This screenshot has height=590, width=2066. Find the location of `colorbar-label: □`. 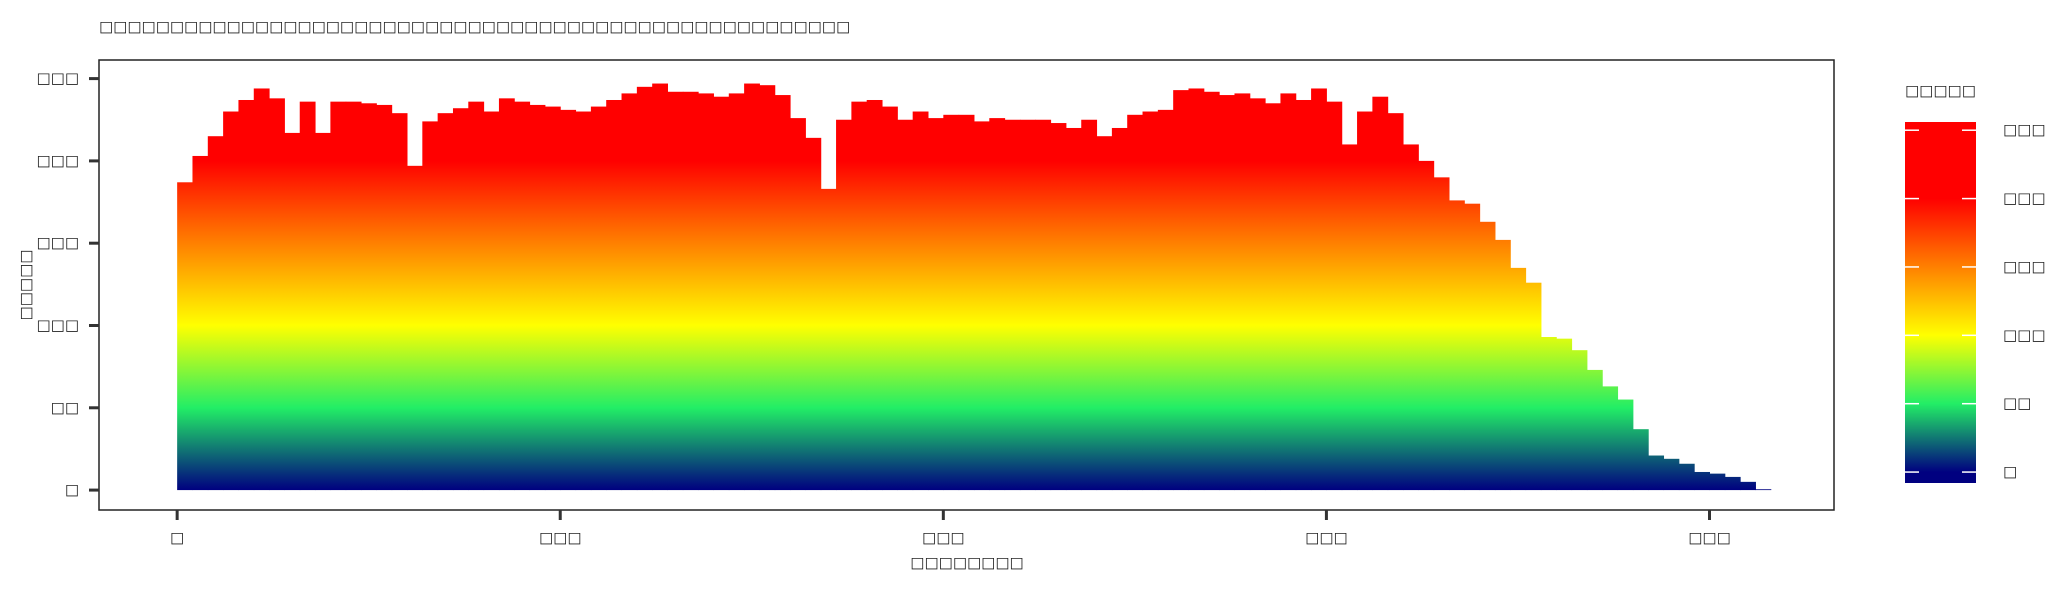

colorbar-label: □ is located at coordinates (2010, 472).